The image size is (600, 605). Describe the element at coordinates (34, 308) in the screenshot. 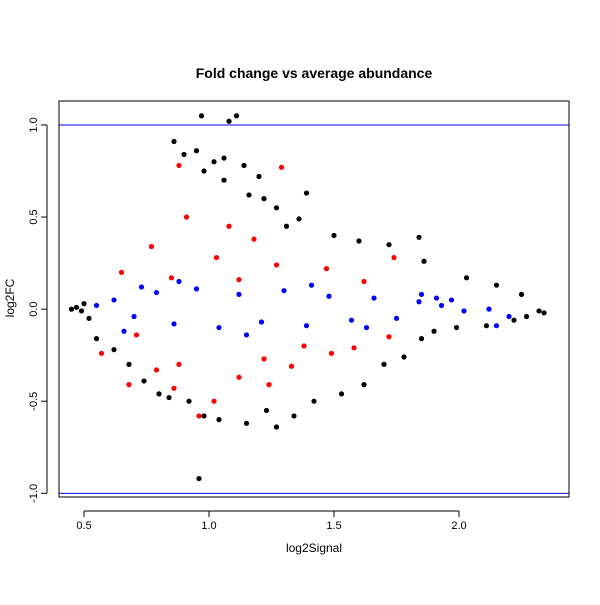

I see `y-tick-label: 0.0` at that location.